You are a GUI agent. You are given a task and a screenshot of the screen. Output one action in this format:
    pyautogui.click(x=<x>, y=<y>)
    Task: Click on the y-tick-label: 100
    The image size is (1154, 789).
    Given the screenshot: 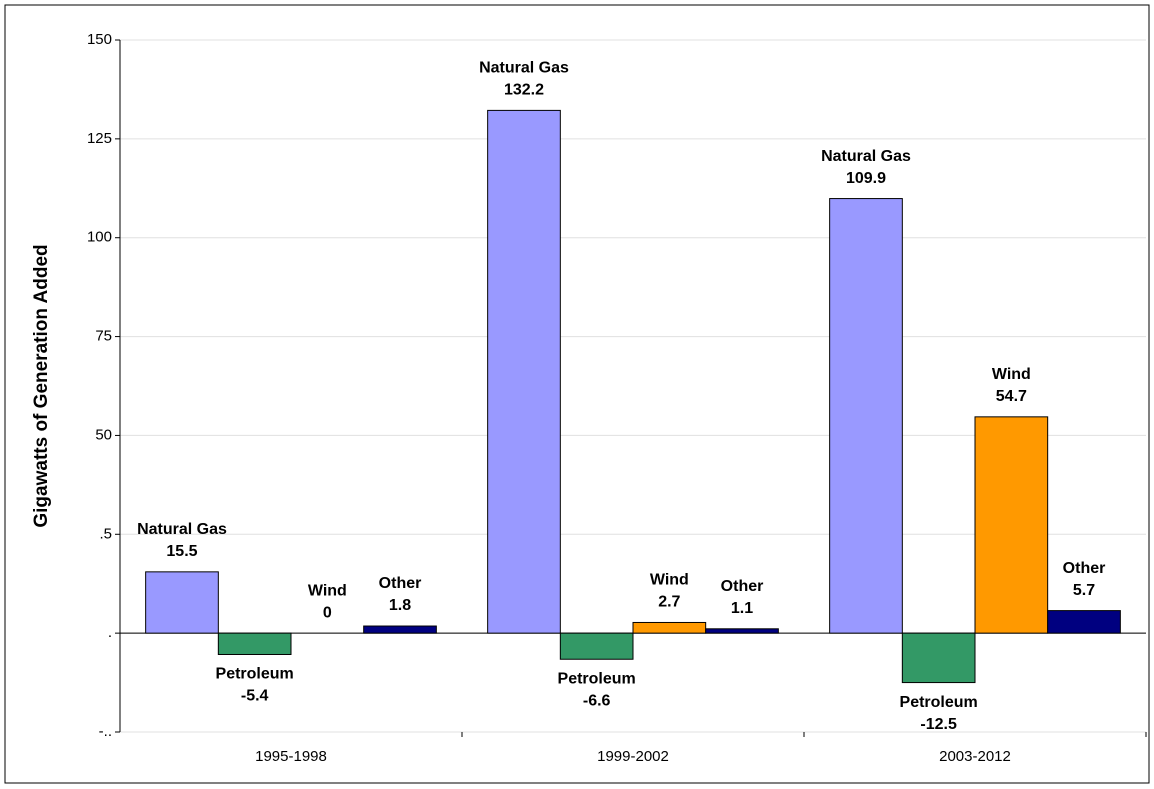 What is the action you would take?
    pyautogui.click(x=99, y=237)
    